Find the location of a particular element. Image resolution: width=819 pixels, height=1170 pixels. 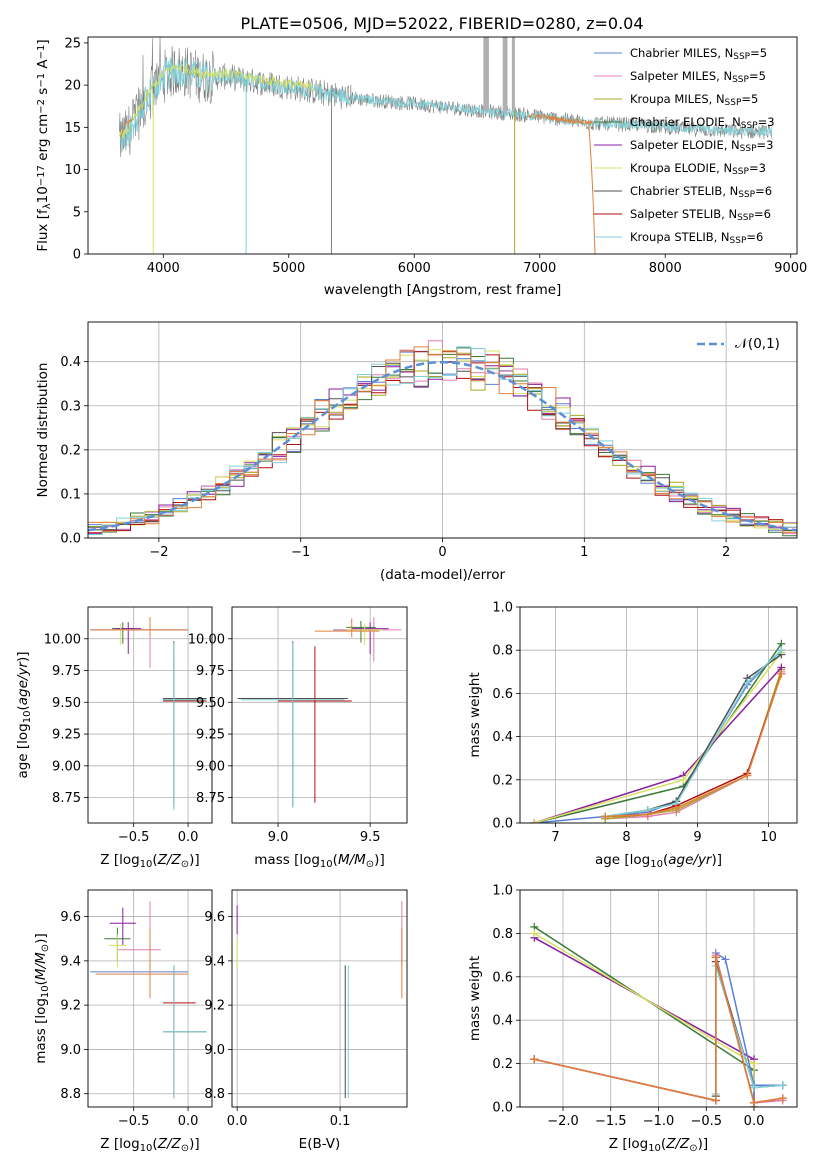

y-tick-label: 0.8 is located at coordinates (502, 934).